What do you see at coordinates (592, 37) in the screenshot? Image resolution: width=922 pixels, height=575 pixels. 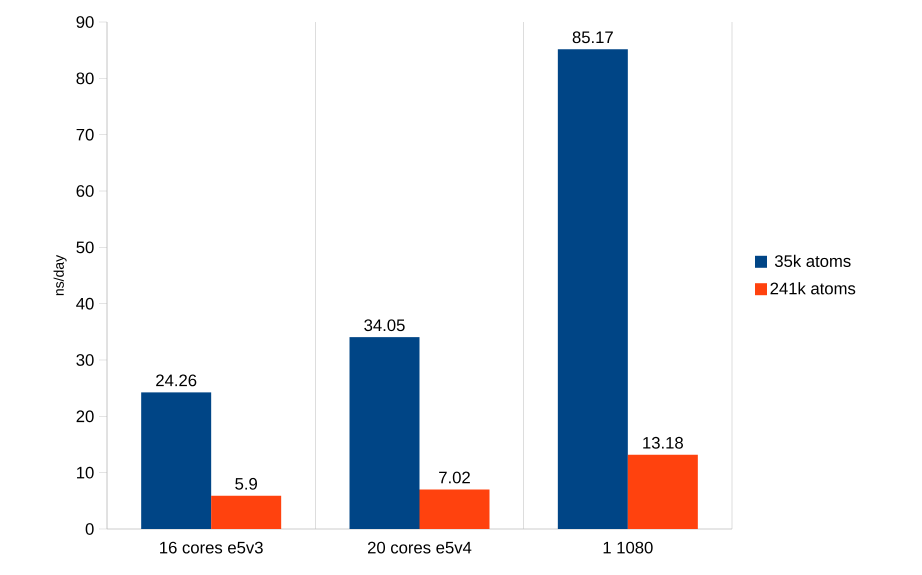 I see `data-label: 85.17` at bounding box center [592, 37].